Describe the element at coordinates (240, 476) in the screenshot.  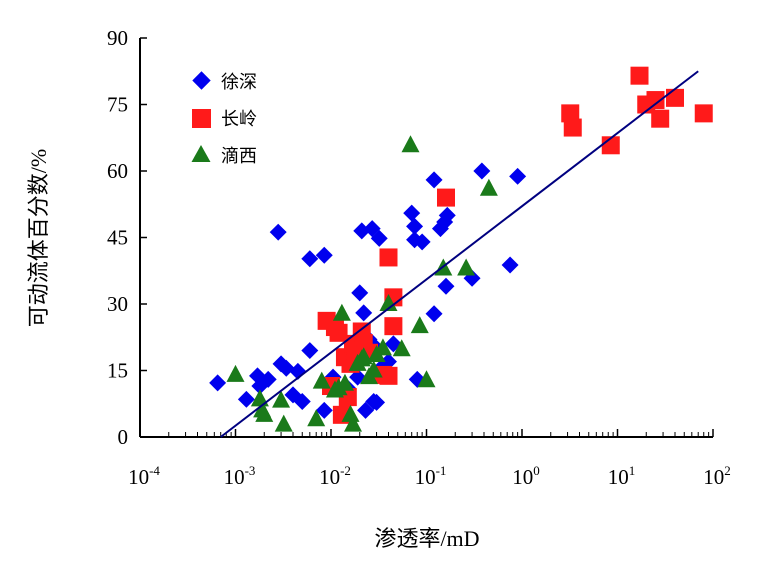
I see `x-tick-label-1: 10⁻³` at that location.